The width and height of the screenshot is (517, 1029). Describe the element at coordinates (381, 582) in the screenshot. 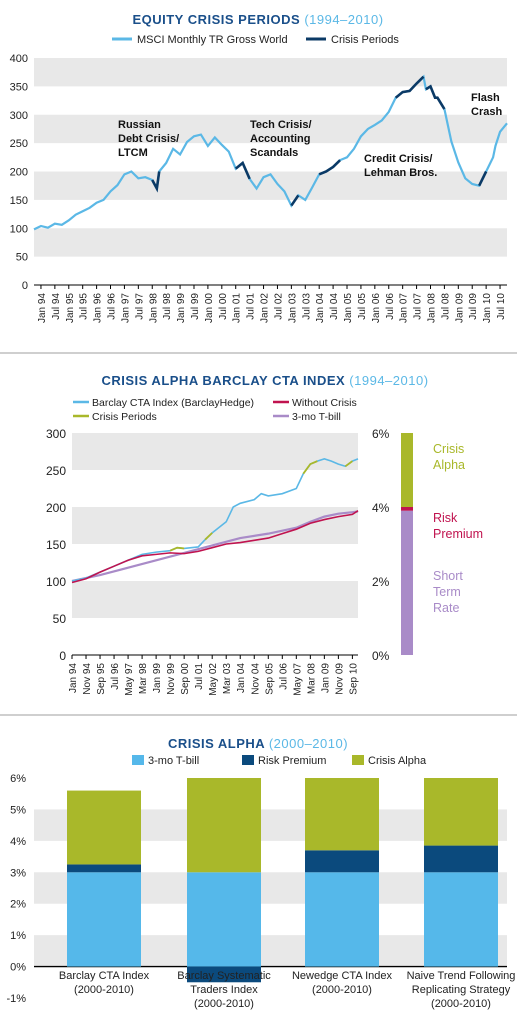

I see `bar-axis-label: 2%` at that location.